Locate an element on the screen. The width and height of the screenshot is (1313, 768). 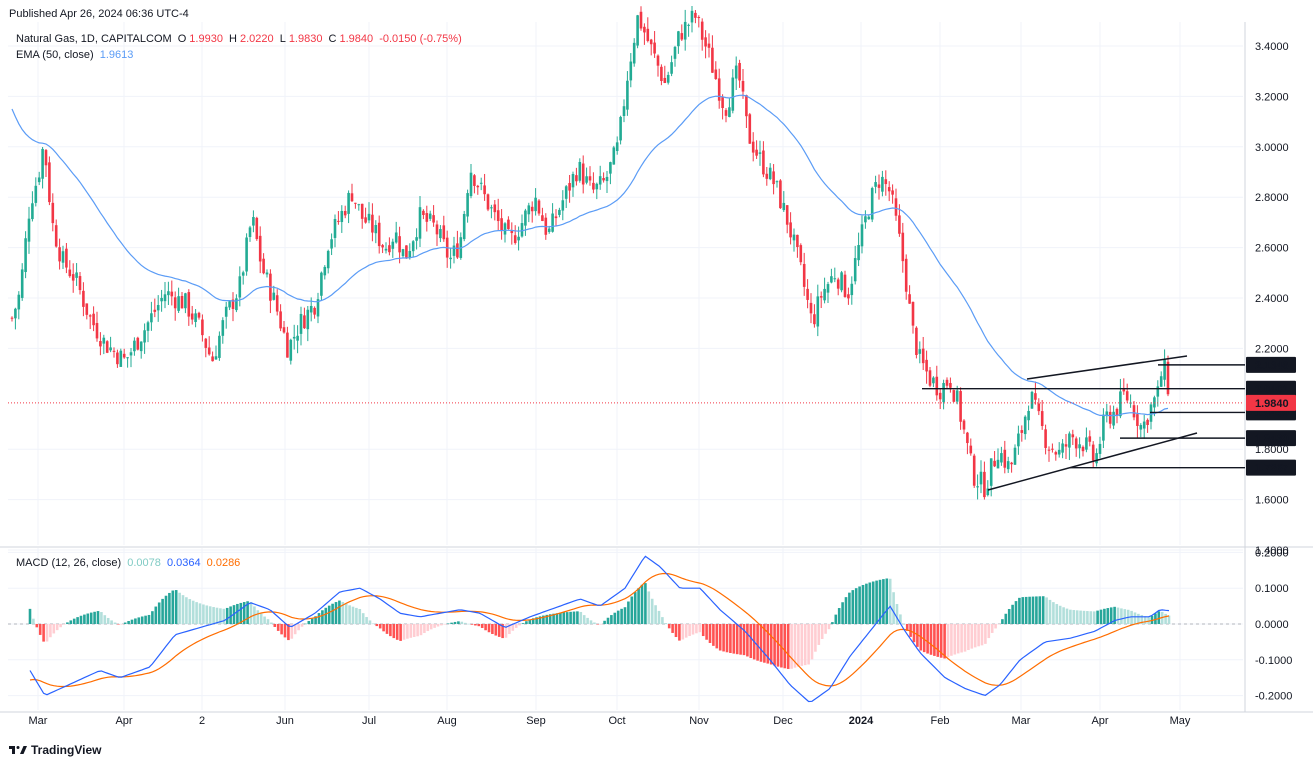
support-trendline is located at coordinates (1092, 461).